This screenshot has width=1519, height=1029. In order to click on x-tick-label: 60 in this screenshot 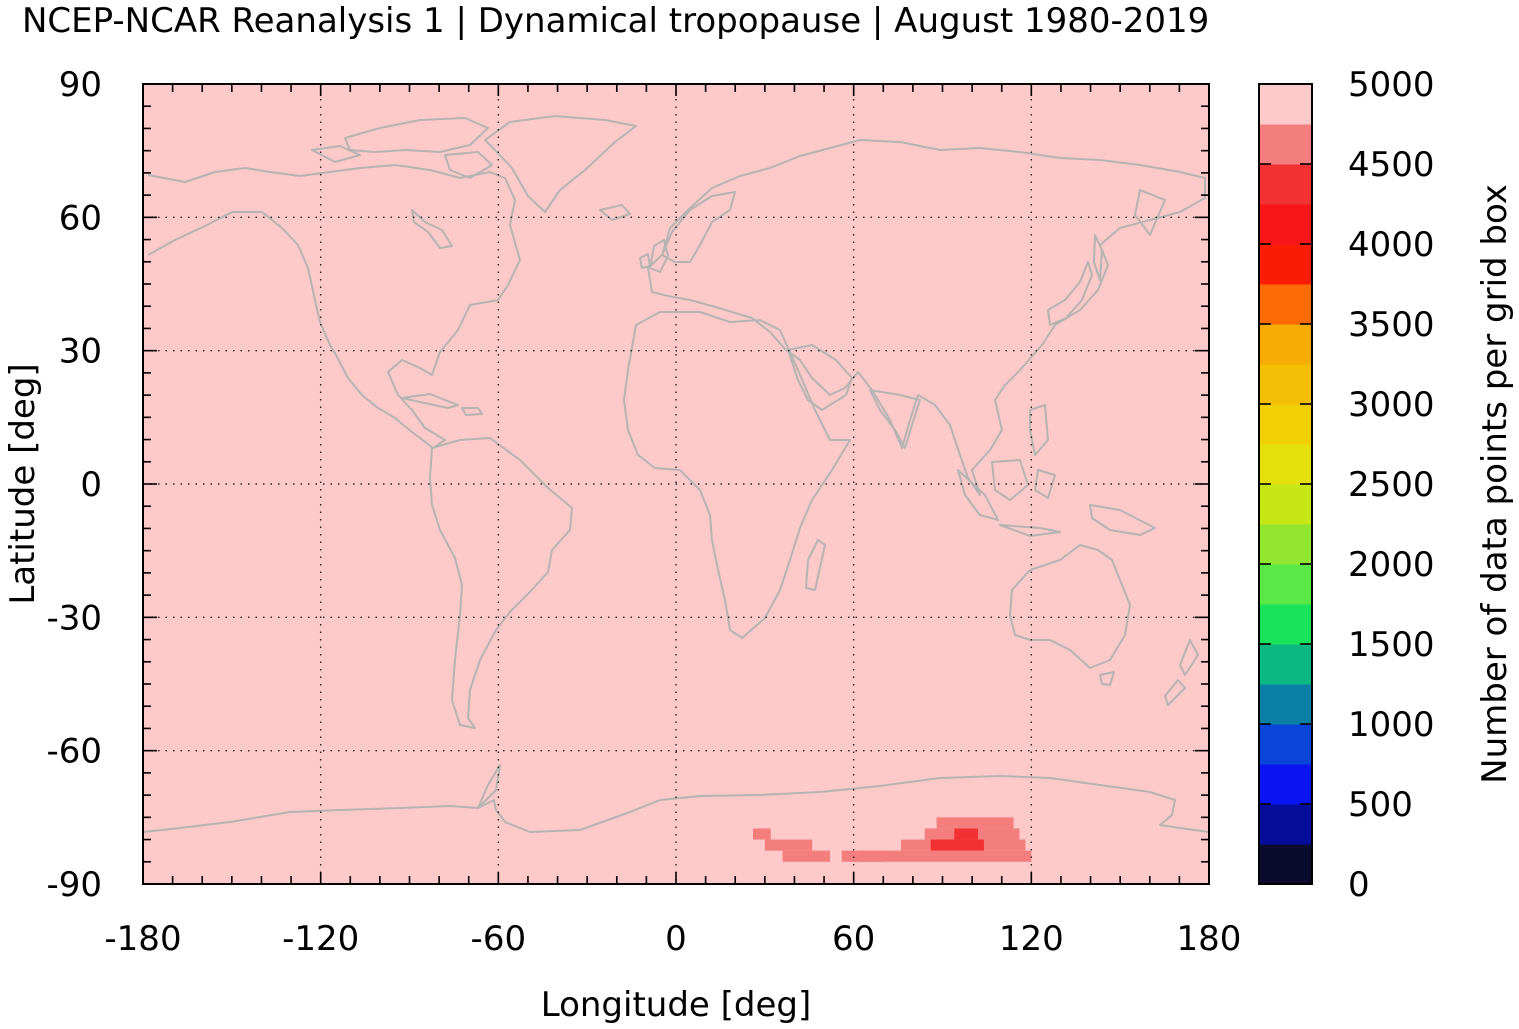, I will do `click(853, 939)`.